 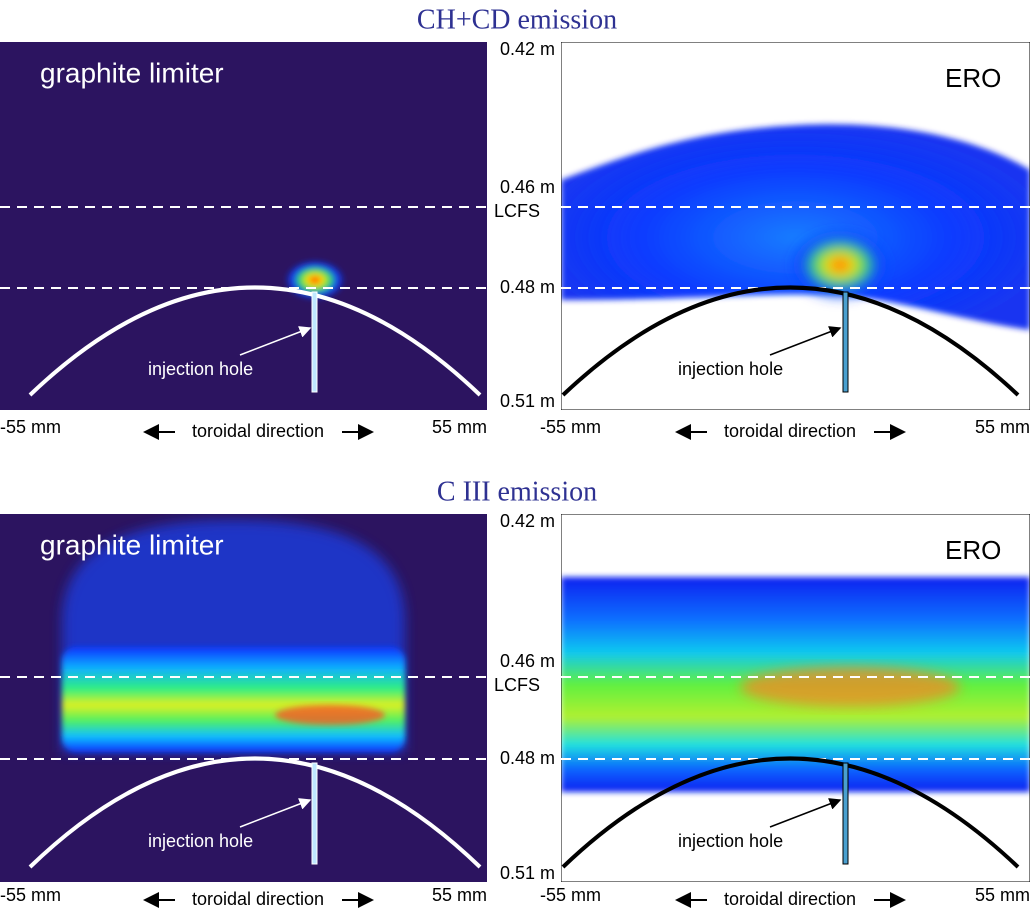 What do you see at coordinates (517, 491) in the screenshot?
I see `row-title: C III emission` at bounding box center [517, 491].